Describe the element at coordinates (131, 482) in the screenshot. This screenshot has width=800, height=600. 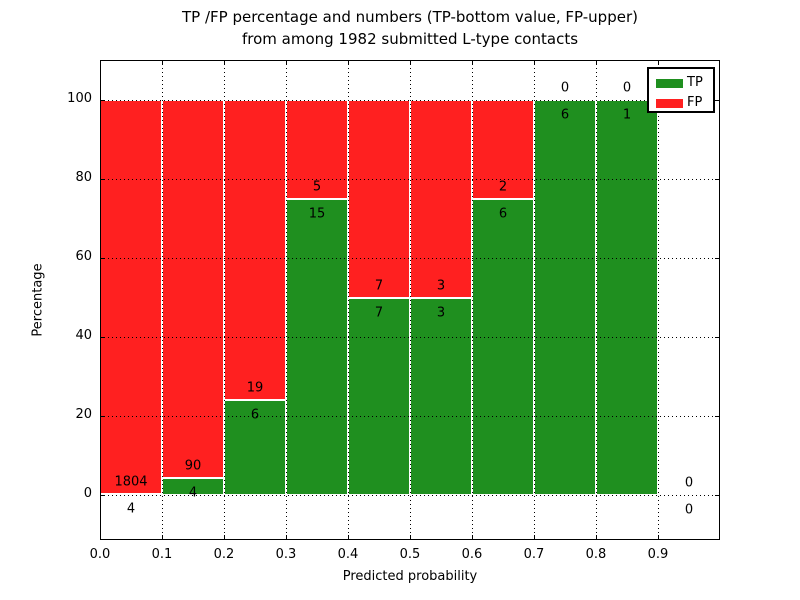
I see `fp-count-label: 1804` at that location.